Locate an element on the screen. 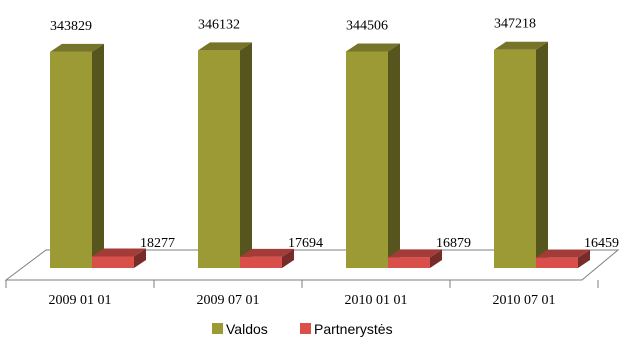  legend-swatch-valdos is located at coordinates (217, 328).